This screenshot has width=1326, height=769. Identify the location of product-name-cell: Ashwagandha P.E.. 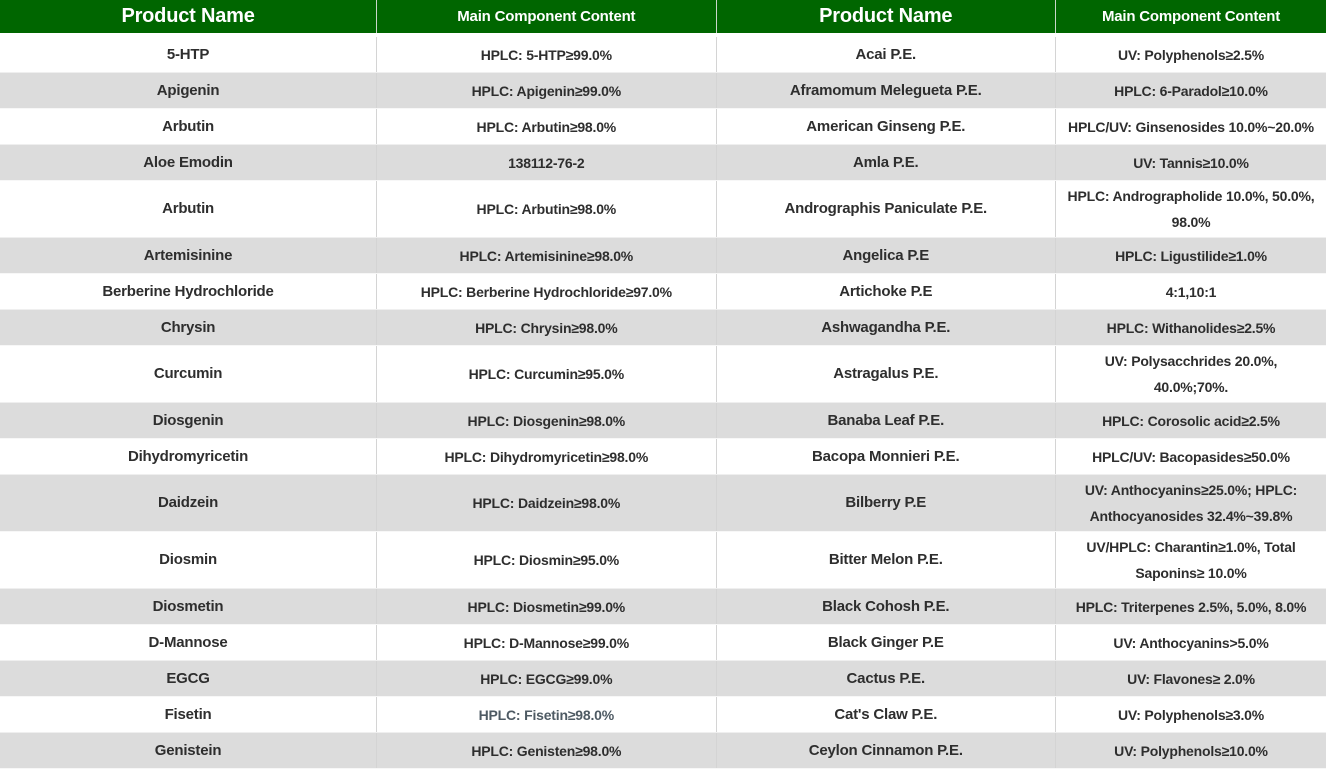
(886, 327).